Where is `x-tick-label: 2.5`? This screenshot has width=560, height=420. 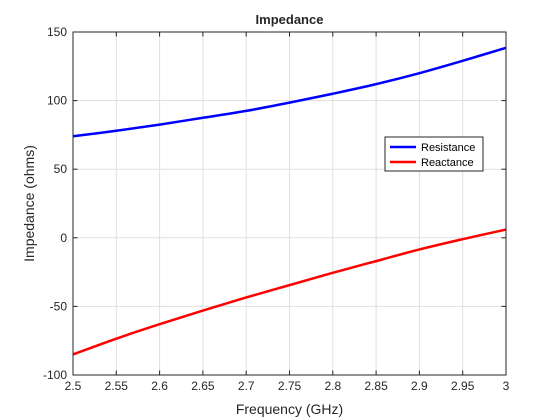
x-tick-label: 2.5 is located at coordinates (73, 386).